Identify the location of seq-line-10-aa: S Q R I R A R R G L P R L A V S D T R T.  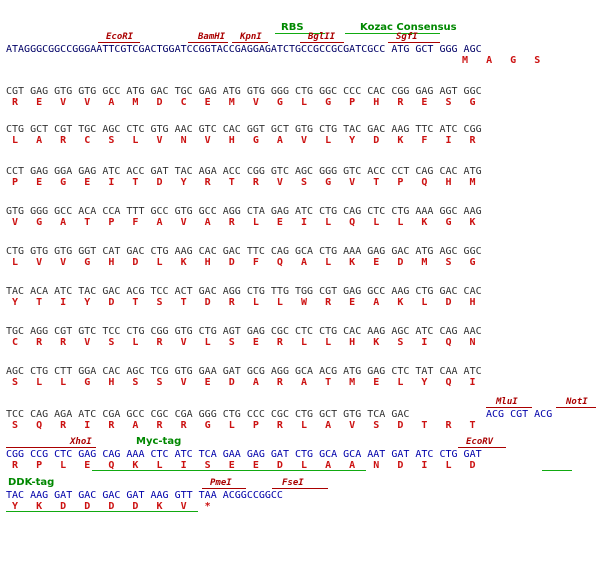
(244, 425).